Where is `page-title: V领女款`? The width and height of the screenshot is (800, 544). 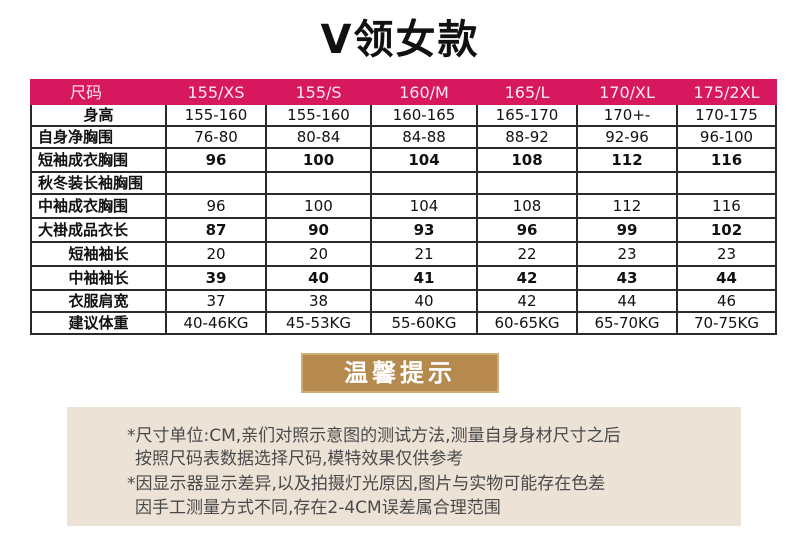
page-title: V领女款 is located at coordinates (400, 40).